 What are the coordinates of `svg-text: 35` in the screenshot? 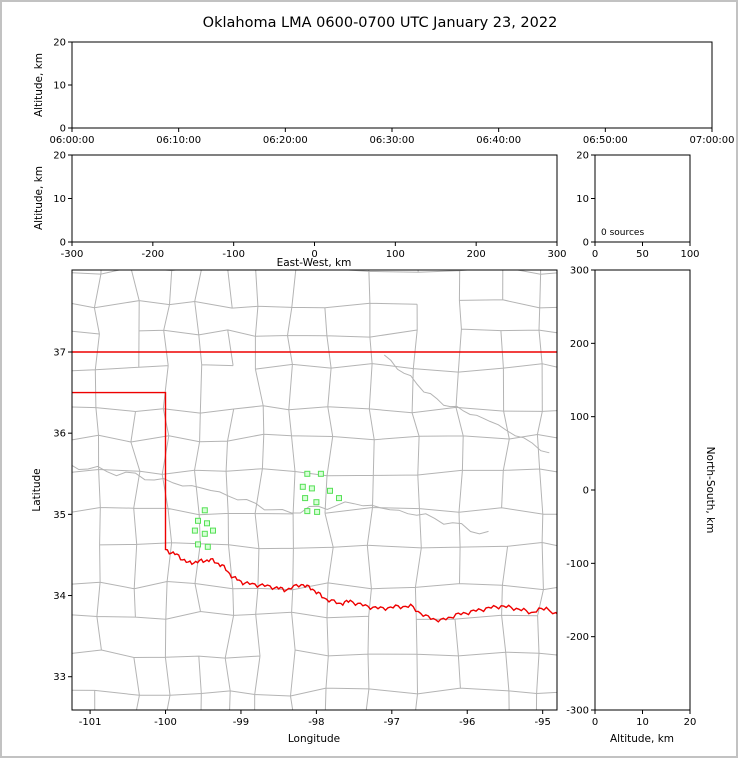 It's located at (59, 515).